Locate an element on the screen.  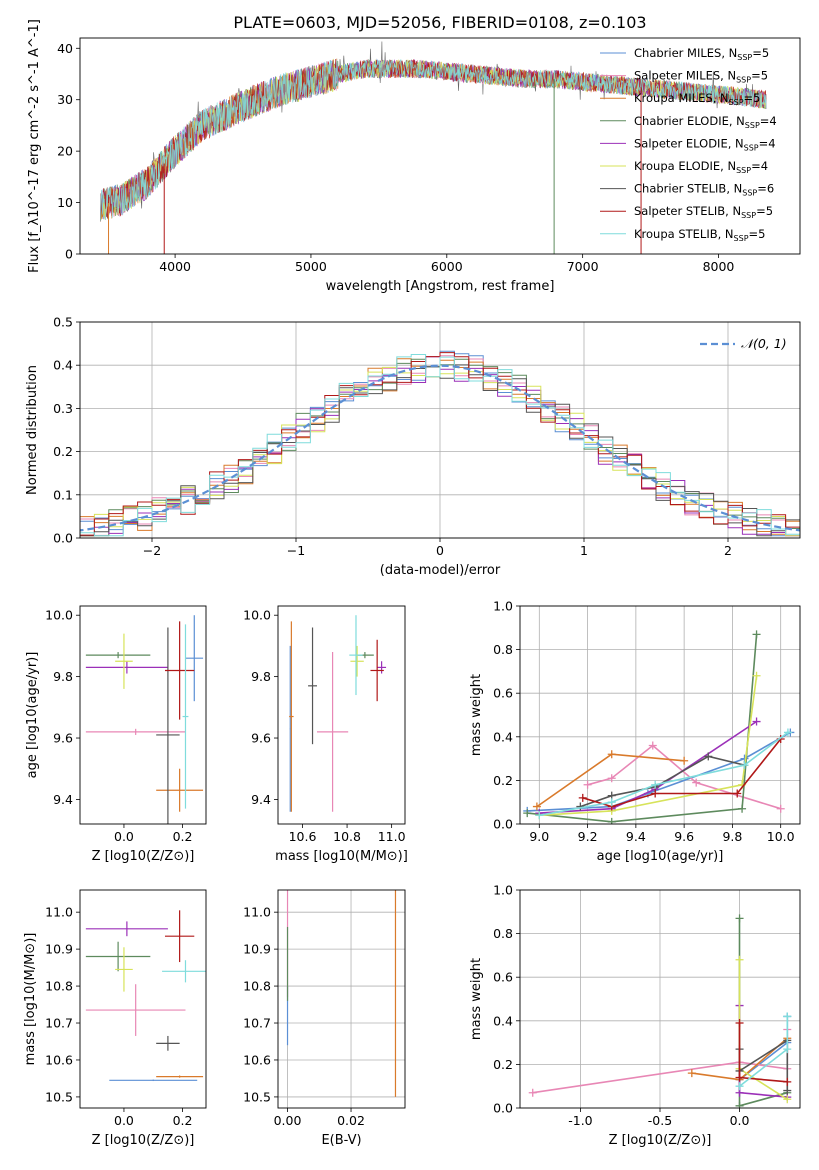
legend-label: Salpeter ELODIE, NSSP=4 is located at coordinates (705, 144).